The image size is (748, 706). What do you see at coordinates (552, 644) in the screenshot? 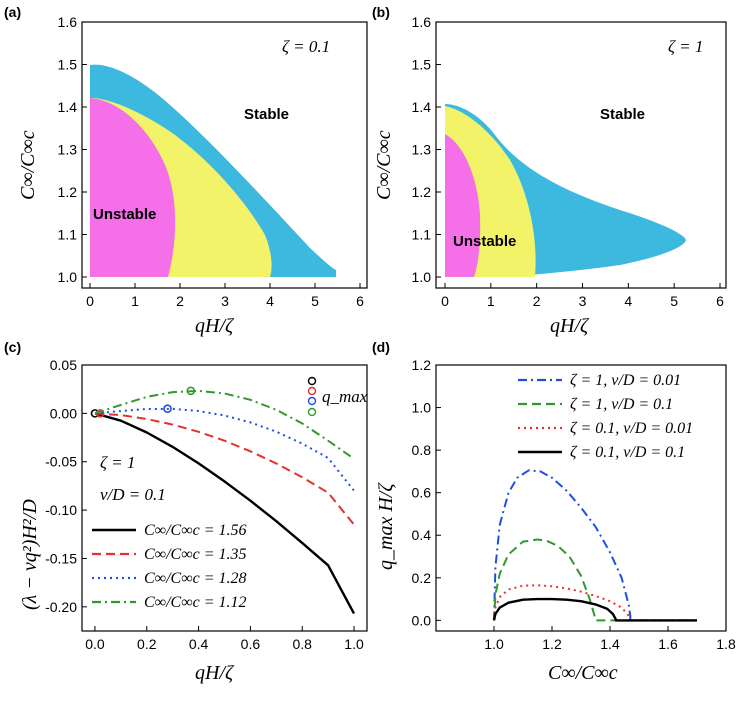
I see `x-tick-label: 1.2` at bounding box center [552, 644].